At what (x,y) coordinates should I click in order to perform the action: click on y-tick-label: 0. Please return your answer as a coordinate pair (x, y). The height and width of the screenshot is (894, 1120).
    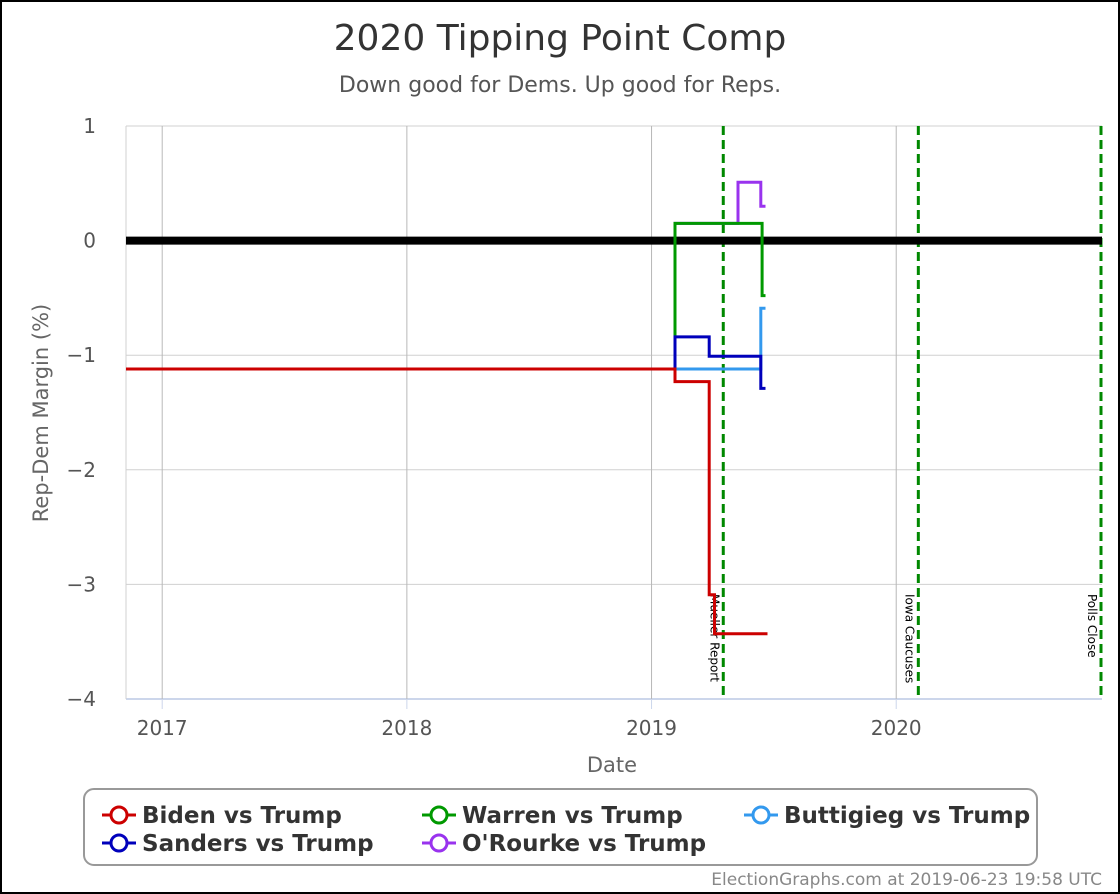
    Looking at the image, I should click on (89, 241).